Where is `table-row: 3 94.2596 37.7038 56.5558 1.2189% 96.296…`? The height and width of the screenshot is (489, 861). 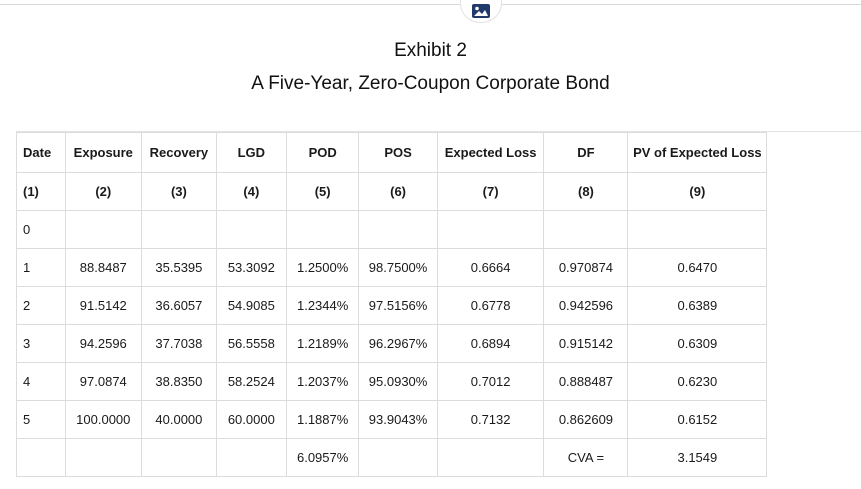 table-row: 3 94.2596 37.7038 56.5558 1.2189% 96.296… is located at coordinates (438, 343).